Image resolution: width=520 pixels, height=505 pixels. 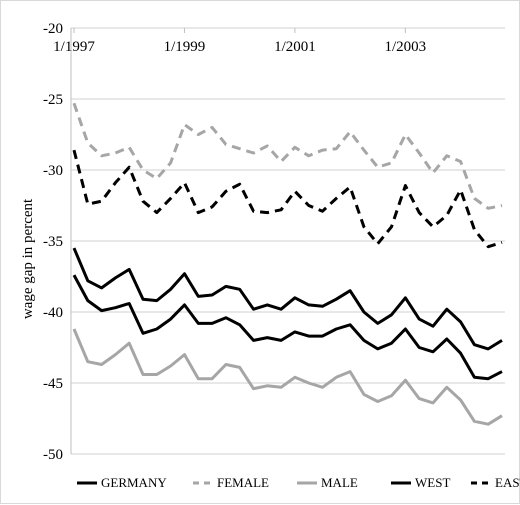 I want to click on y-tick-label: -35, so click(x=53, y=242).